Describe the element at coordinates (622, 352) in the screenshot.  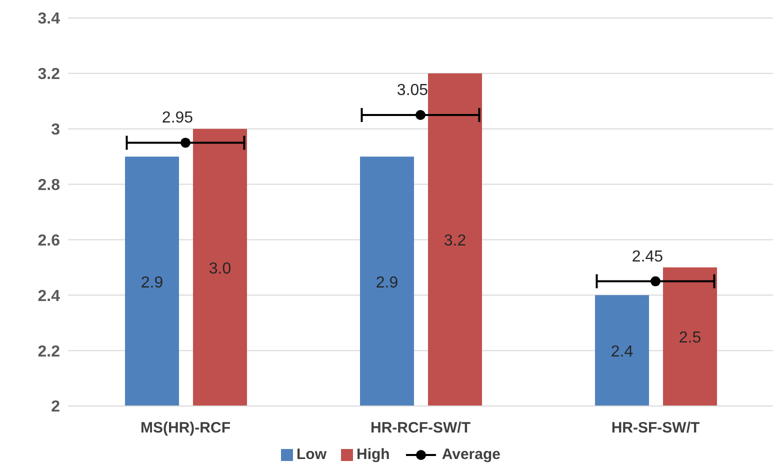
I see `data-label: 2.4` at that location.